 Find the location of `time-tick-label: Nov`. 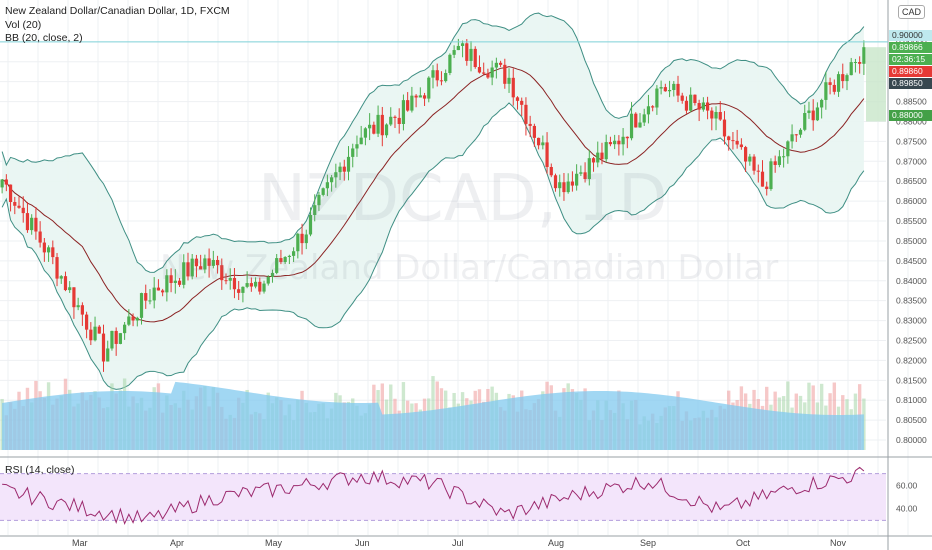

time-tick-label: Nov is located at coordinates (838, 543).